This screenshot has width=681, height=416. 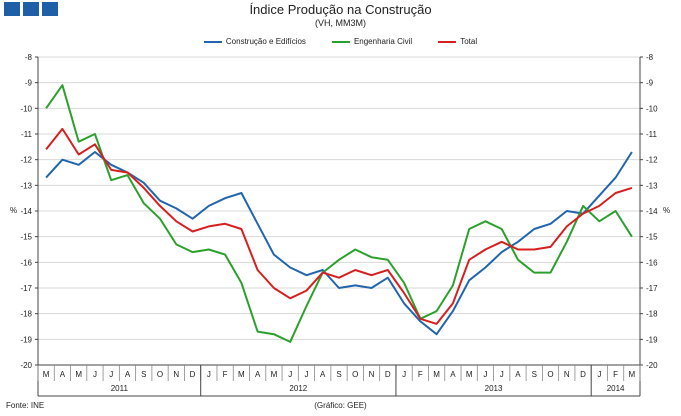 What do you see at coordinates (652, 134) in the screenshot?
I see `y-tick-label-right: -11` at bounding box center [652, 134].